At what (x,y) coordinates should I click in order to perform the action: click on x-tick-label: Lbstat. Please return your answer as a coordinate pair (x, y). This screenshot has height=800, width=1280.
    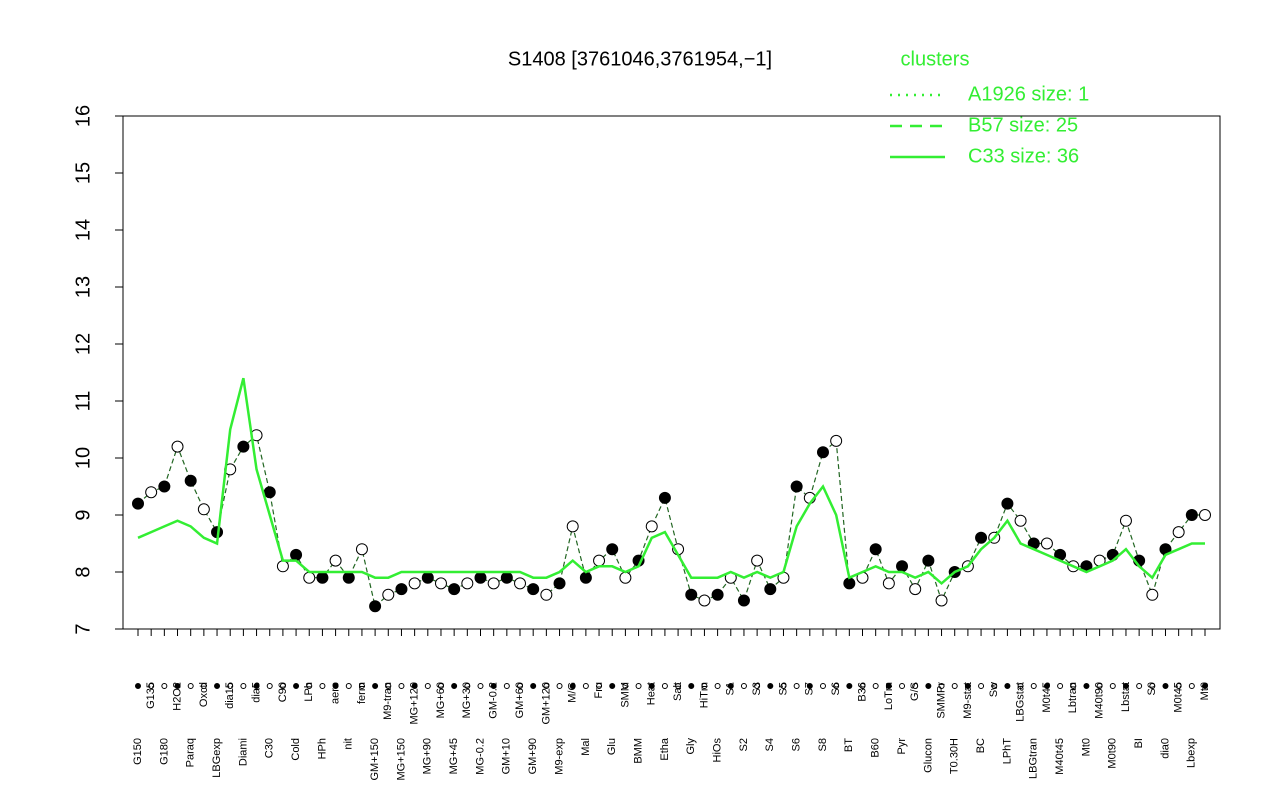
    Looking at the image, I should click on (1126, 697).